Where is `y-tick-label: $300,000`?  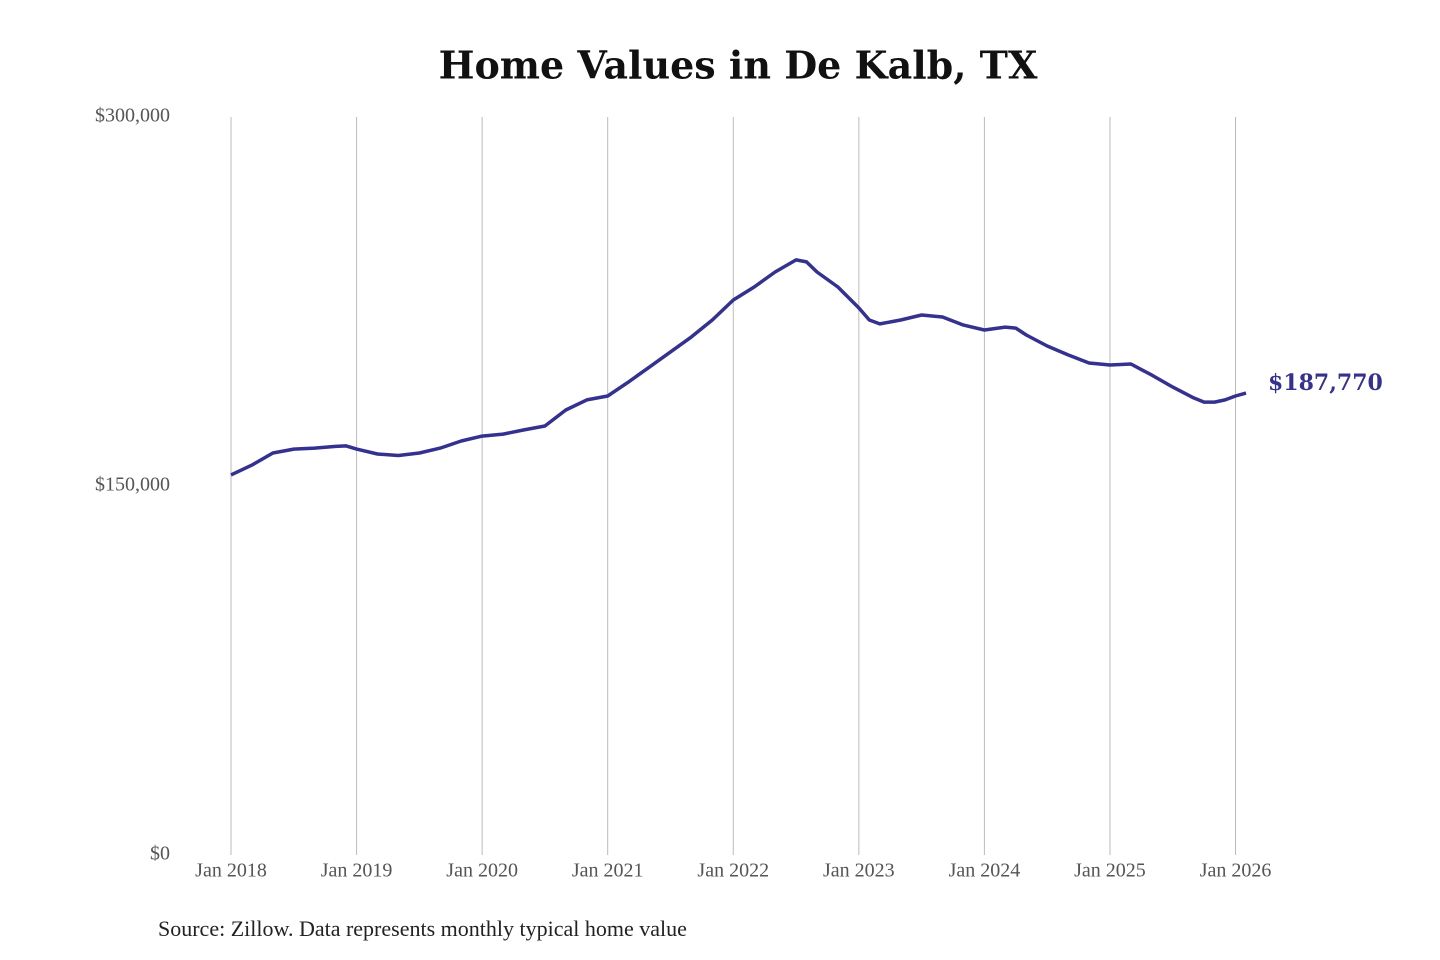 y-tick-label: $300,000 is located at coordinates (132, 116).